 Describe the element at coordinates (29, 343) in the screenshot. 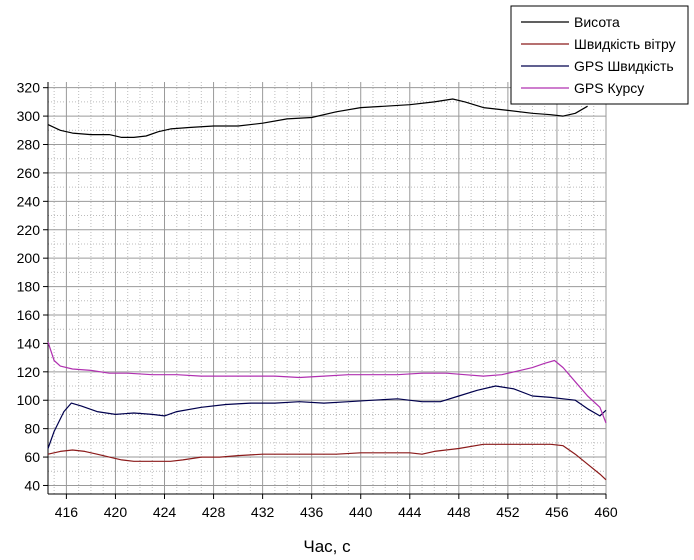

I see `y-tick-label: 140` at that location.